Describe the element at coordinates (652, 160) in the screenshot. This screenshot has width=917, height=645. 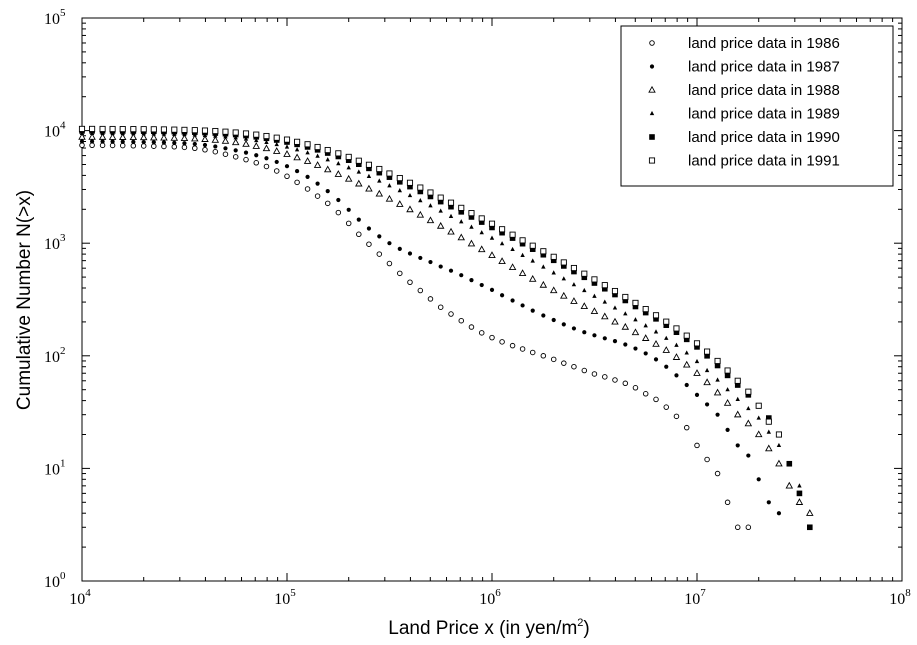
I see `legend-marker` at that location.